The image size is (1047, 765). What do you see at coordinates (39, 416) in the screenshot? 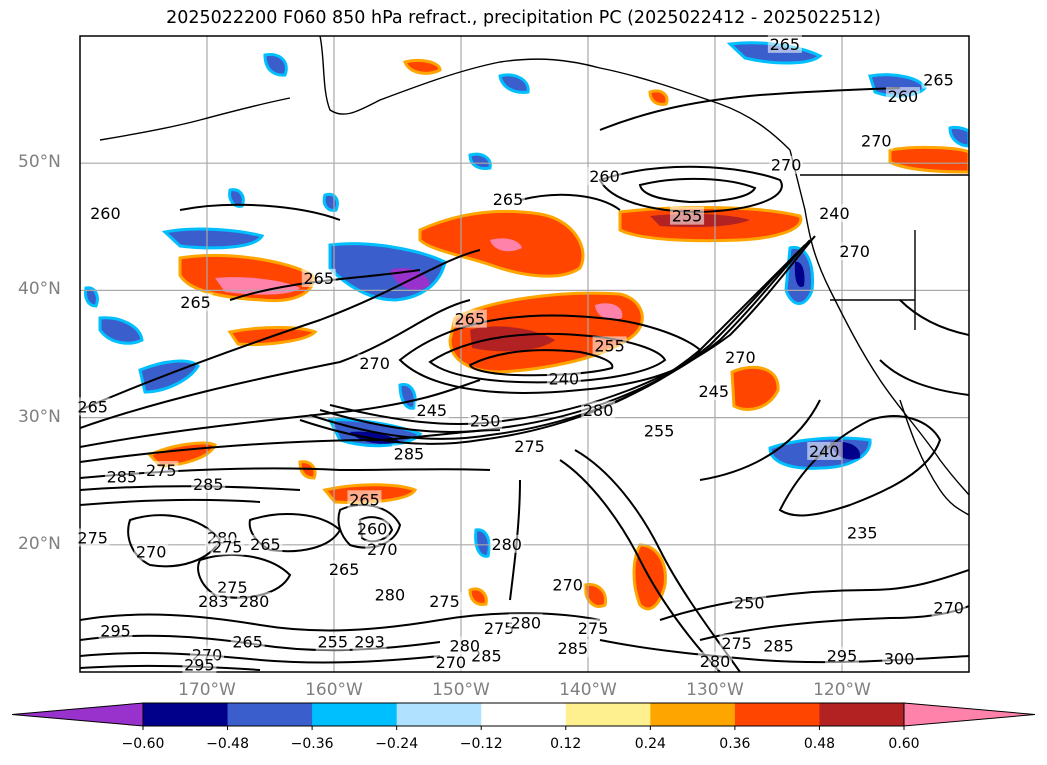
I see `lat-label: 30°N` at bounding box center [39, 416].